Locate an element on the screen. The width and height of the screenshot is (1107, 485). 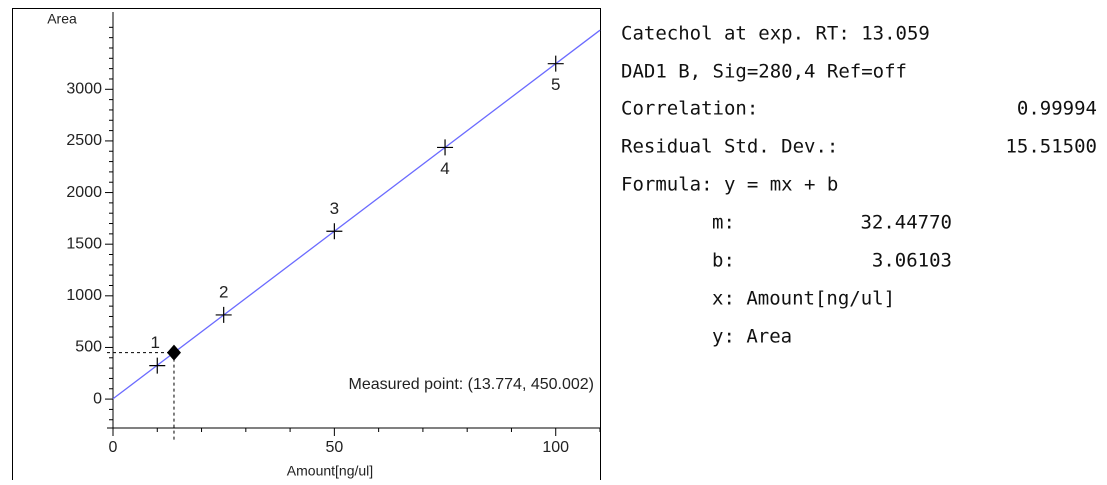
x-tick-label: 50 is located at coordinates (334, 447).